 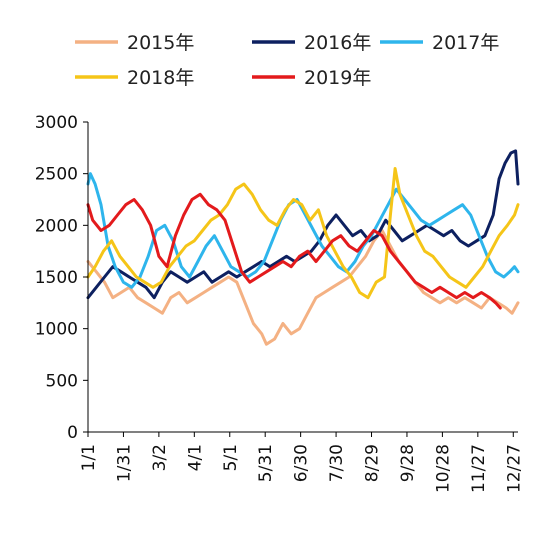 I want to click on y-tick-label: 3000, so click(x=56, y=123).